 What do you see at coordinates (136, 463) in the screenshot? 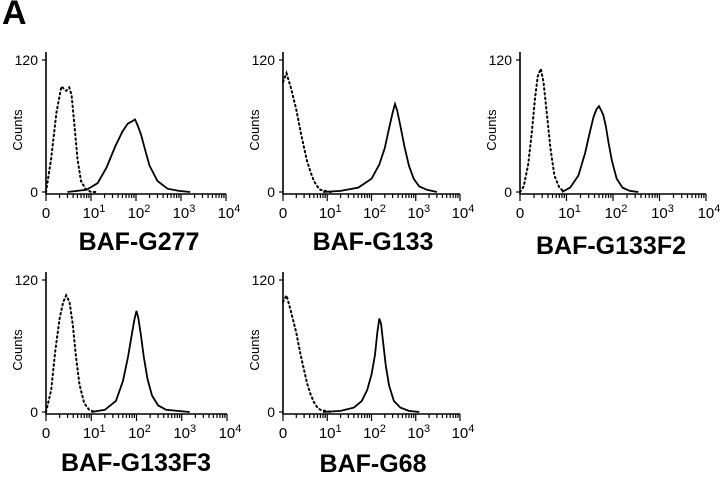
I see `cell-line-label: BAF-G133F3` at bounding box center [136, 463].